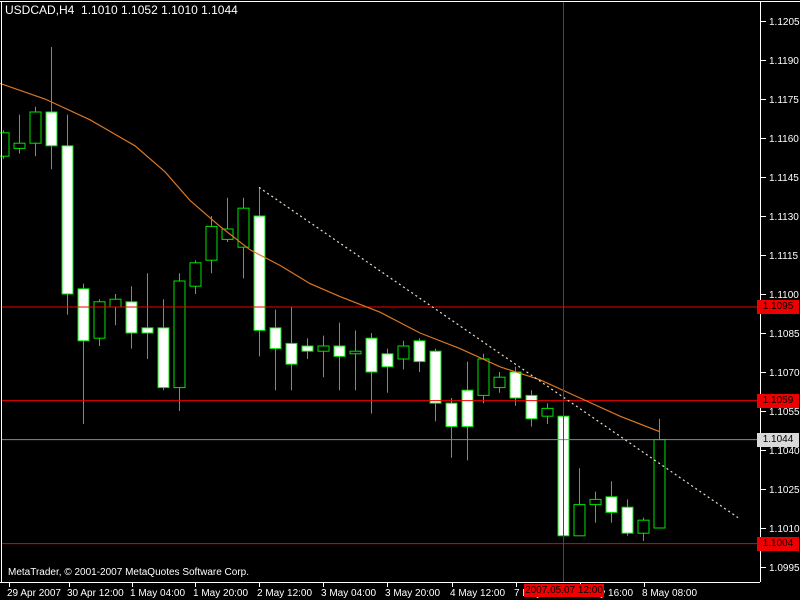 Image resolution: width=800 pixels, height=600 pixels. What do you see at coordinates (348, 593) in the screenshot?
I see `time-tick-label: 3 May 04:00` at bounding box center [348, 593].